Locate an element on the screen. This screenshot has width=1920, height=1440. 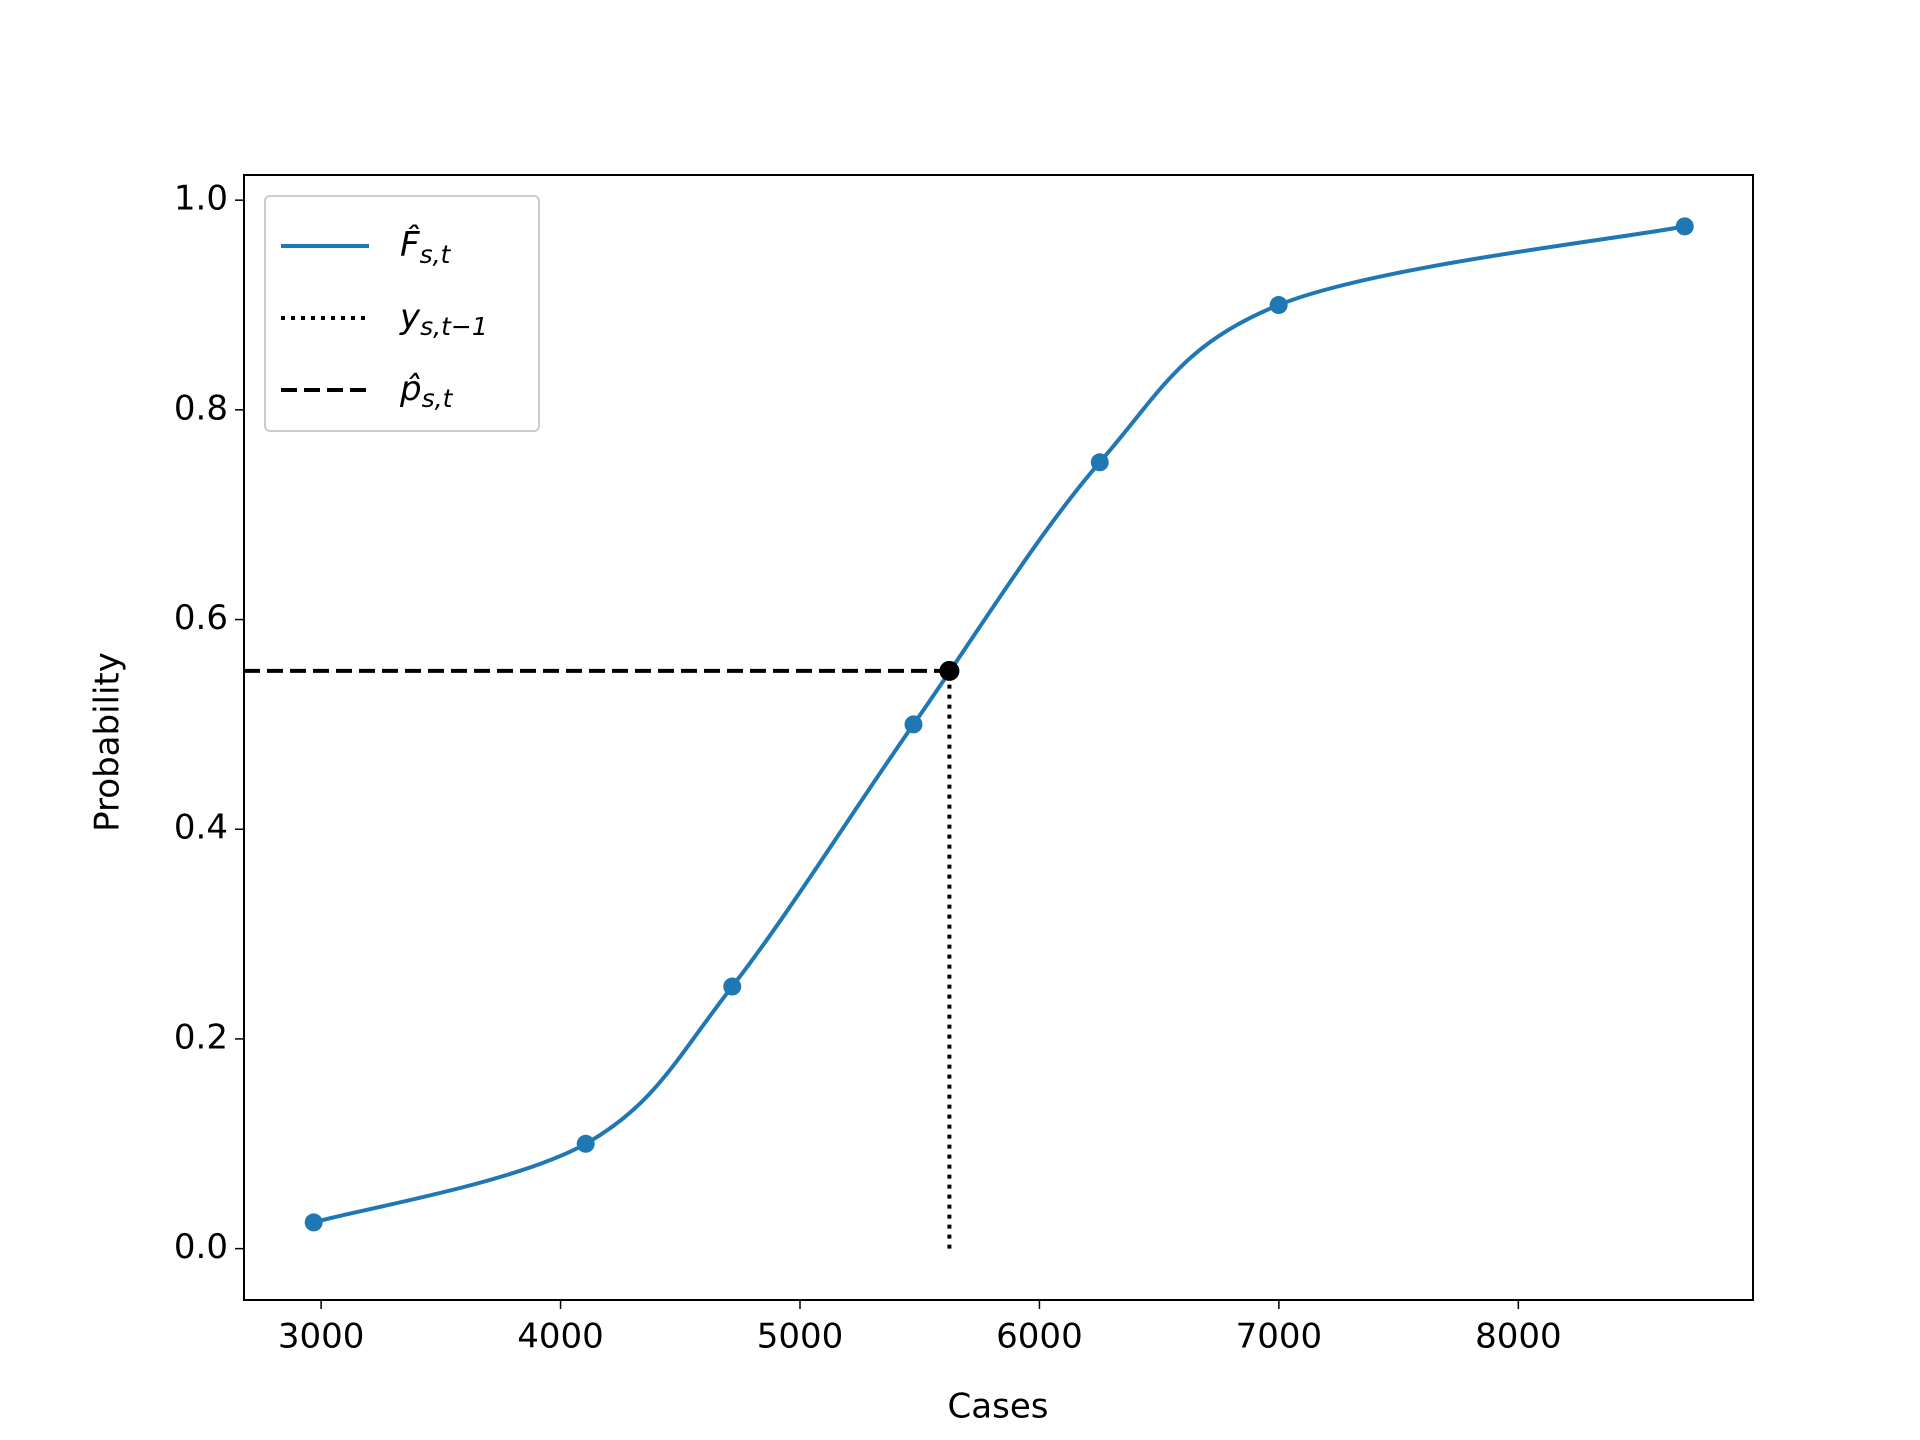
y-tick-label: 0.0 is located at coordinates (201, 1247).